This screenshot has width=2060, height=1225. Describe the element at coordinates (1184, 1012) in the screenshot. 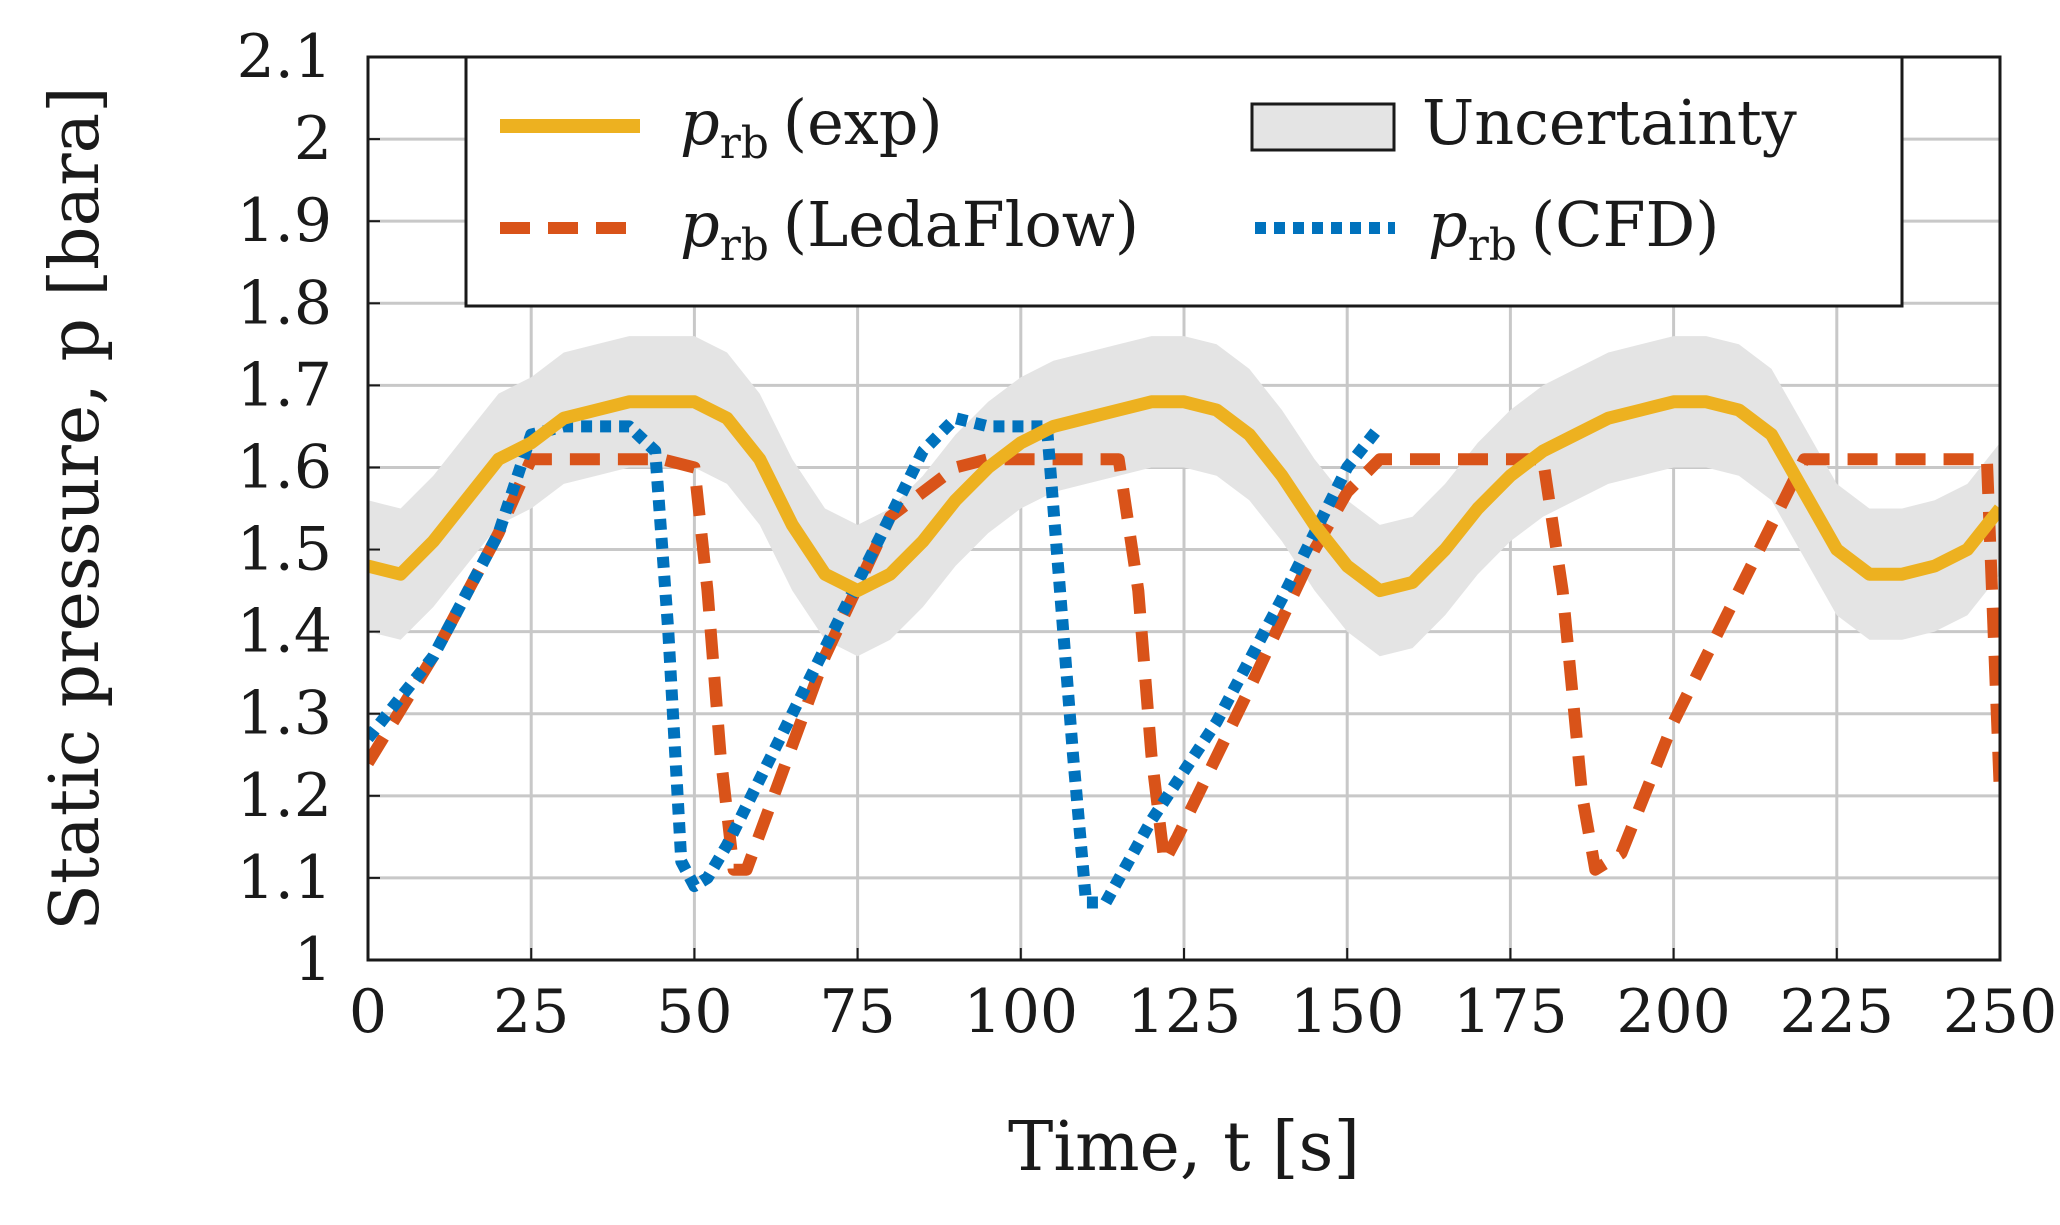

I see `x-tick-label: 125` at that location.